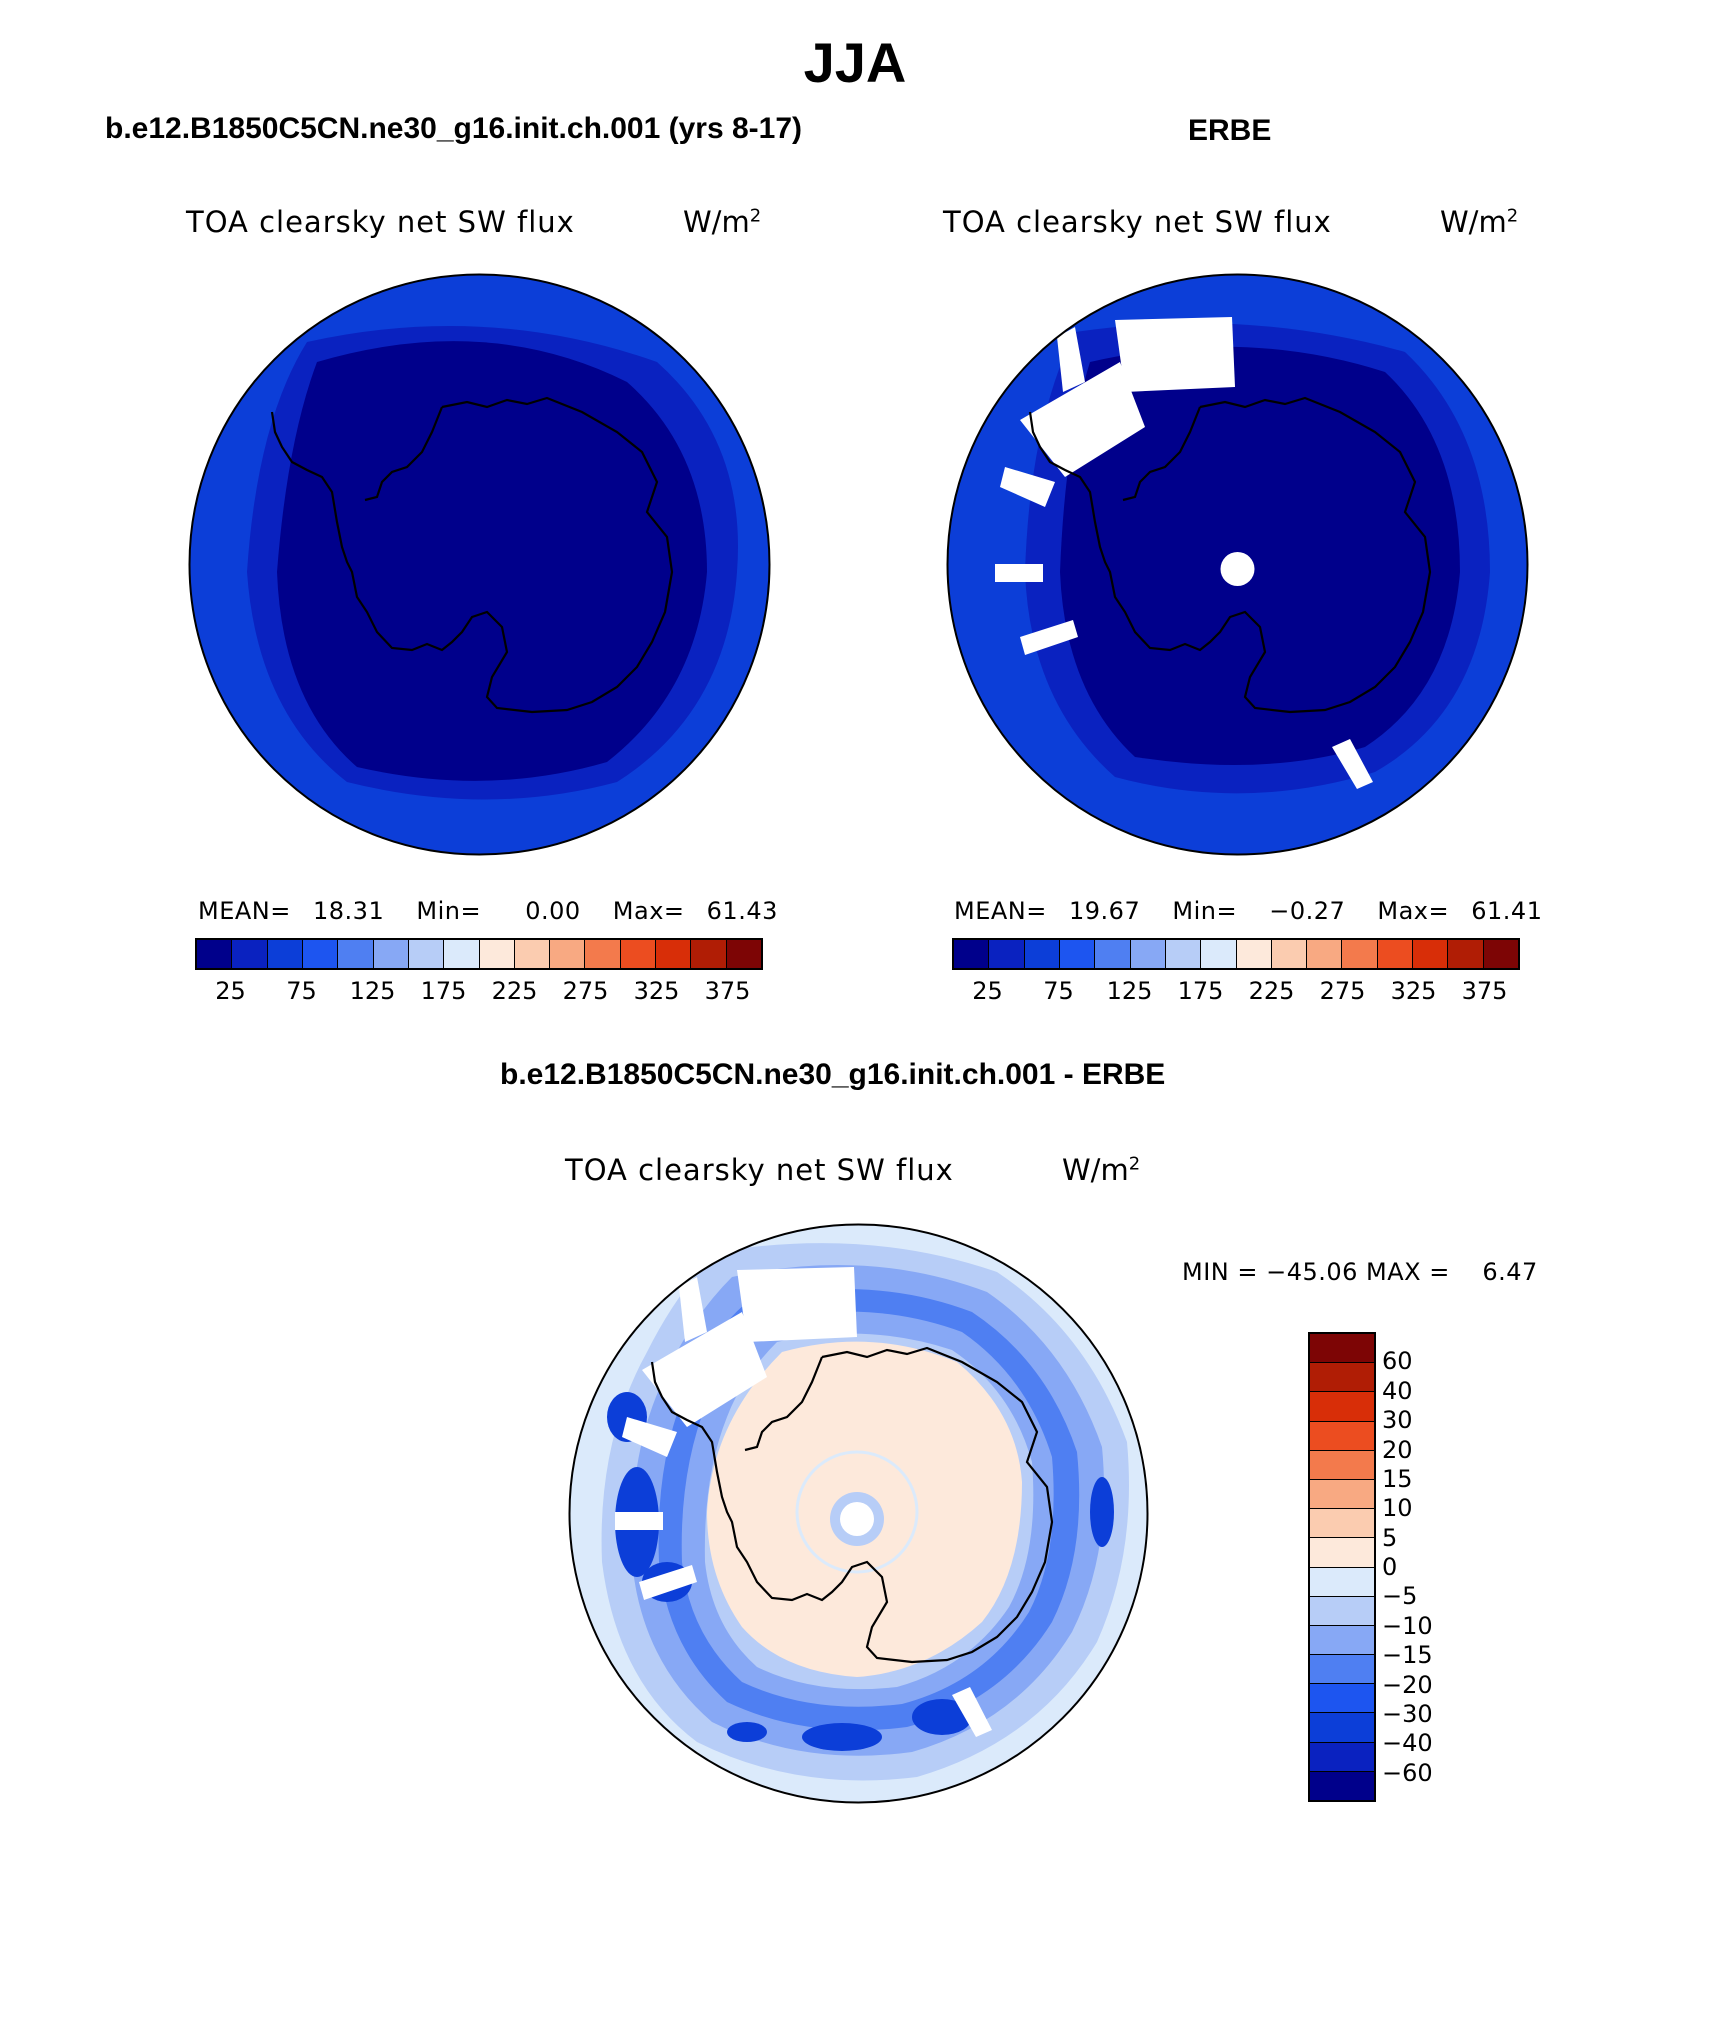 Image resolution: width=1710 pixels, height=2022 pixels. Describe the element at coordinates (1397, 1449) in the screenshot. I see `colorbar-label: 20` at that location.